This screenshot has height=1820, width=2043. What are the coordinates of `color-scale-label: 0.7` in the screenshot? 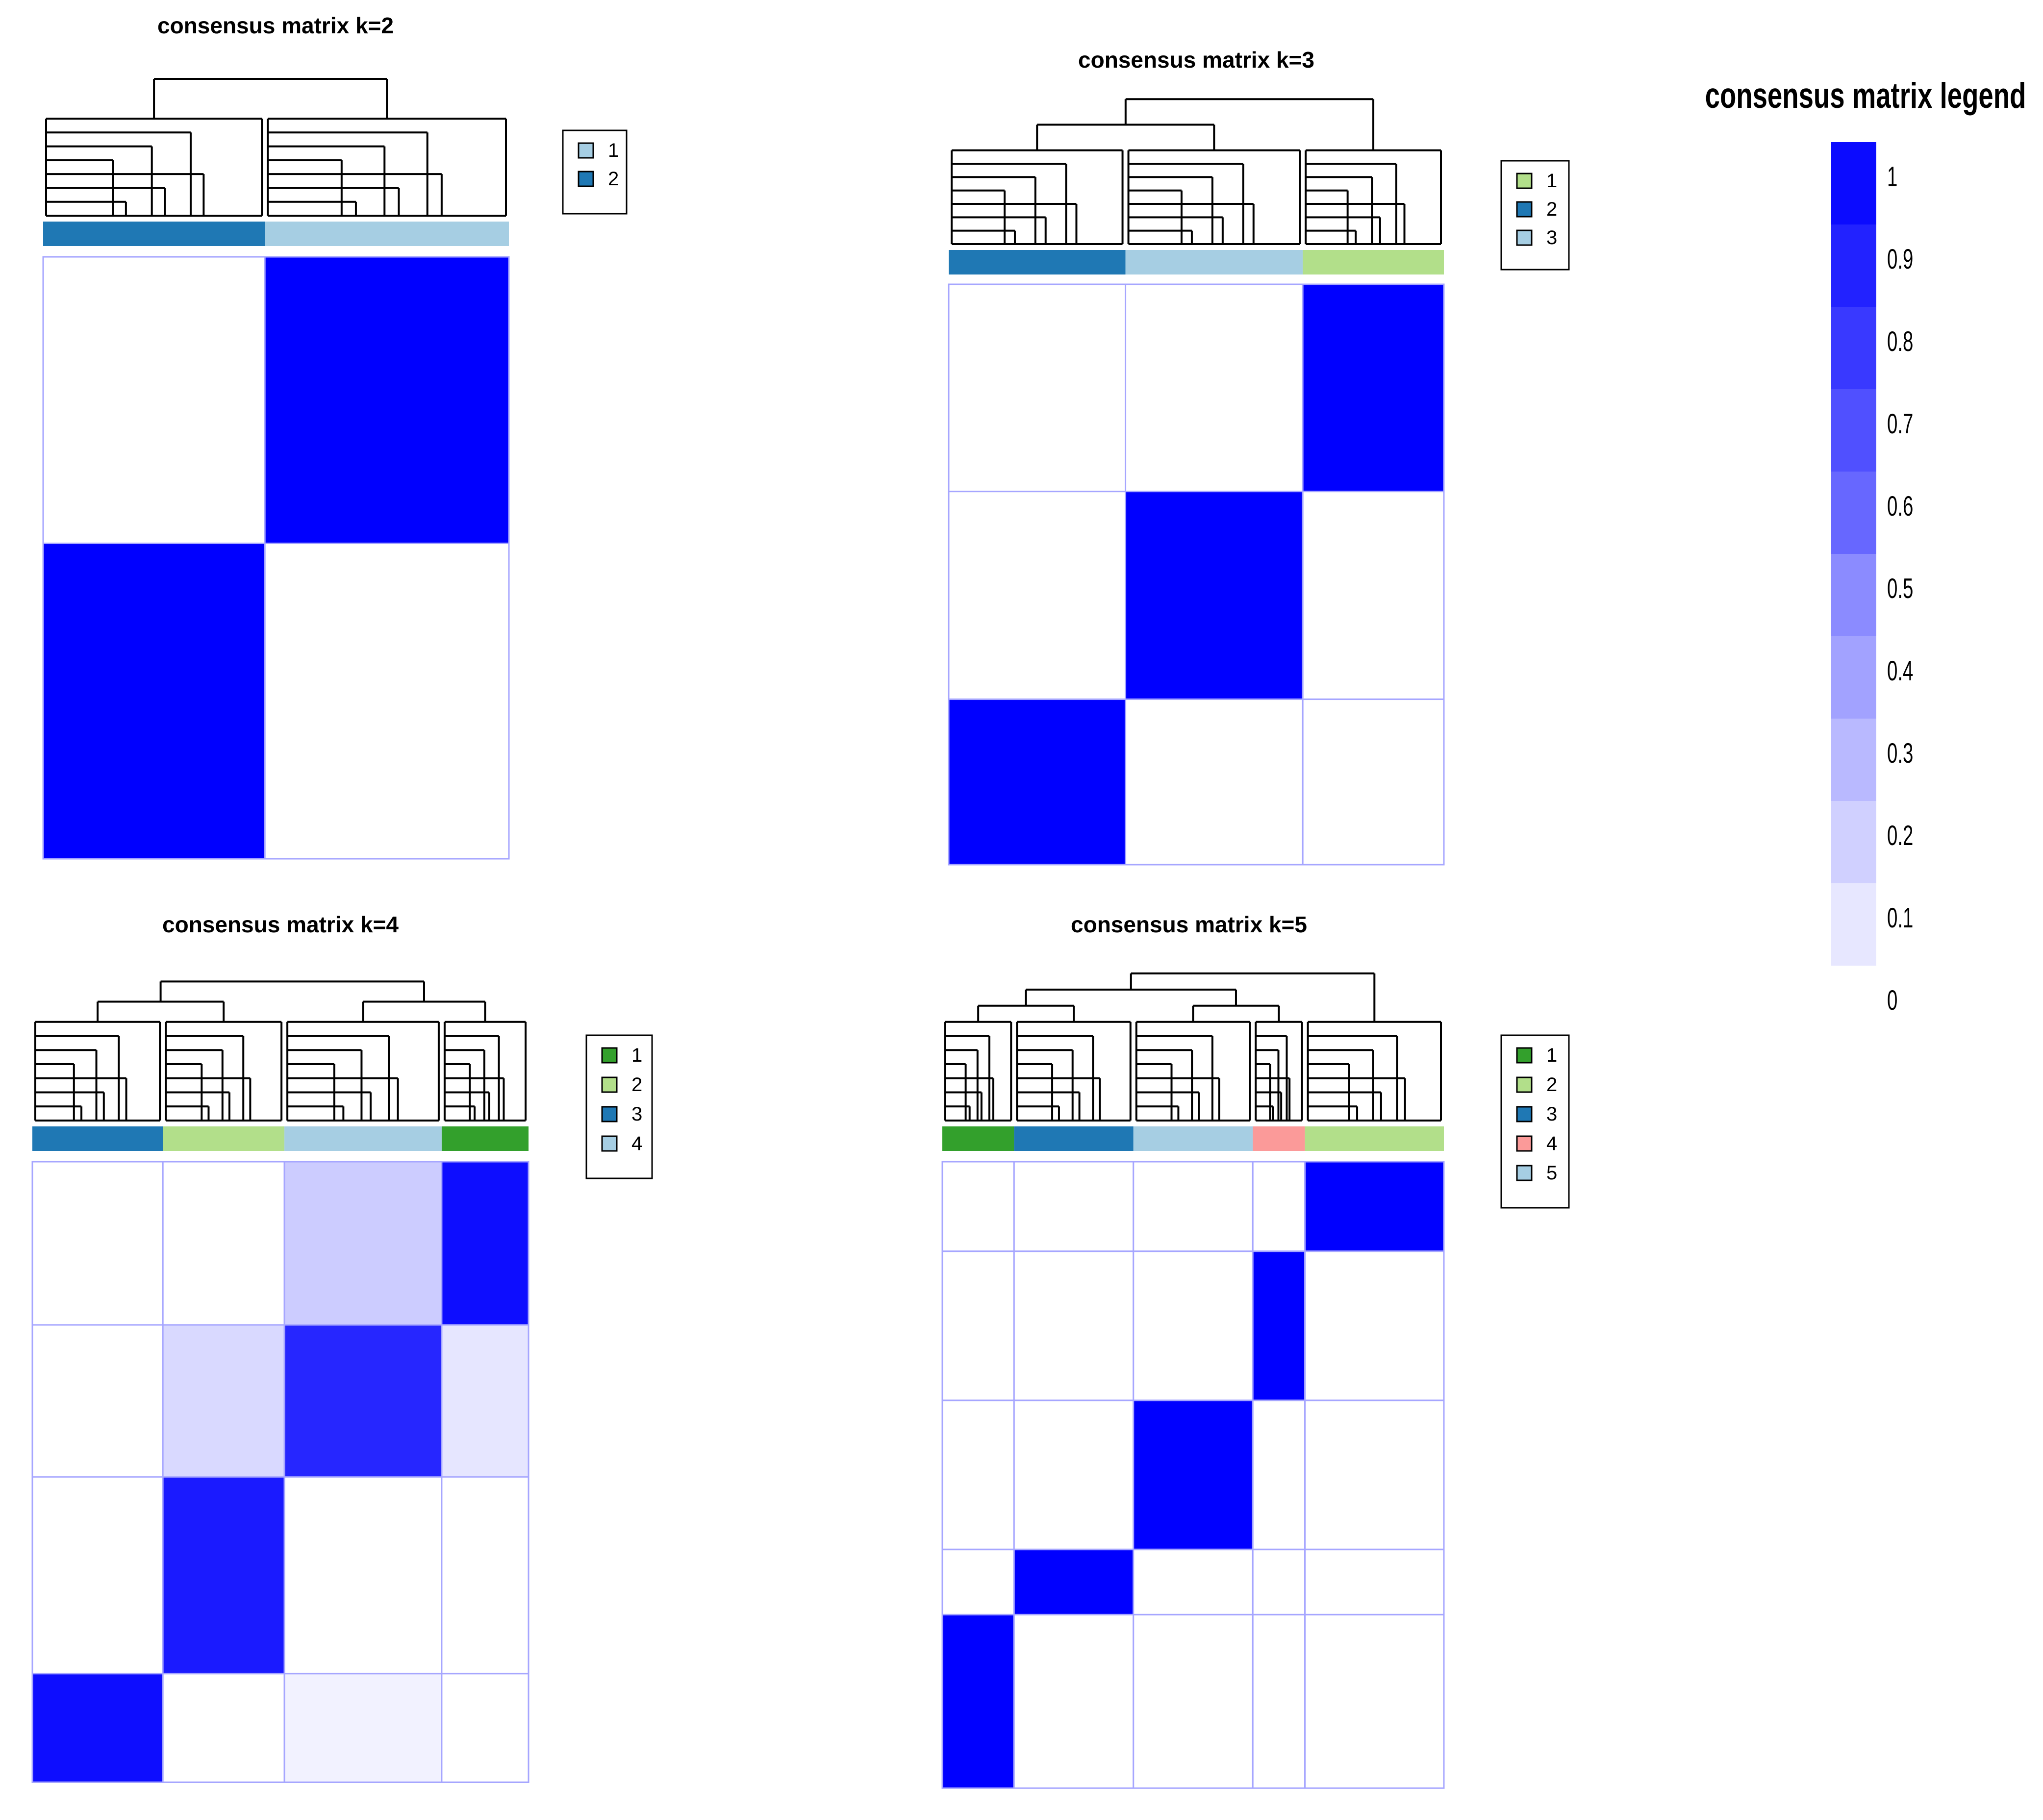 It's located at (1900, 424).